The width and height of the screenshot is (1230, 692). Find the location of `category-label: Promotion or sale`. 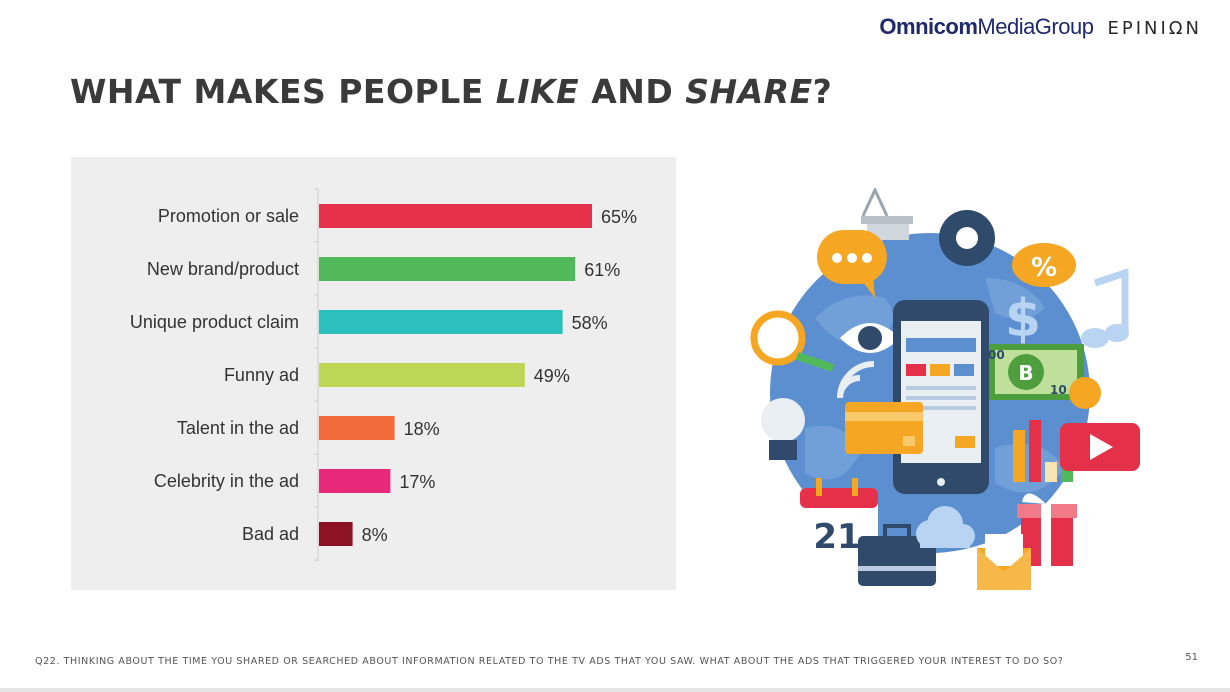

category-label: Promotion or sale is located at coordinates (228, 216).